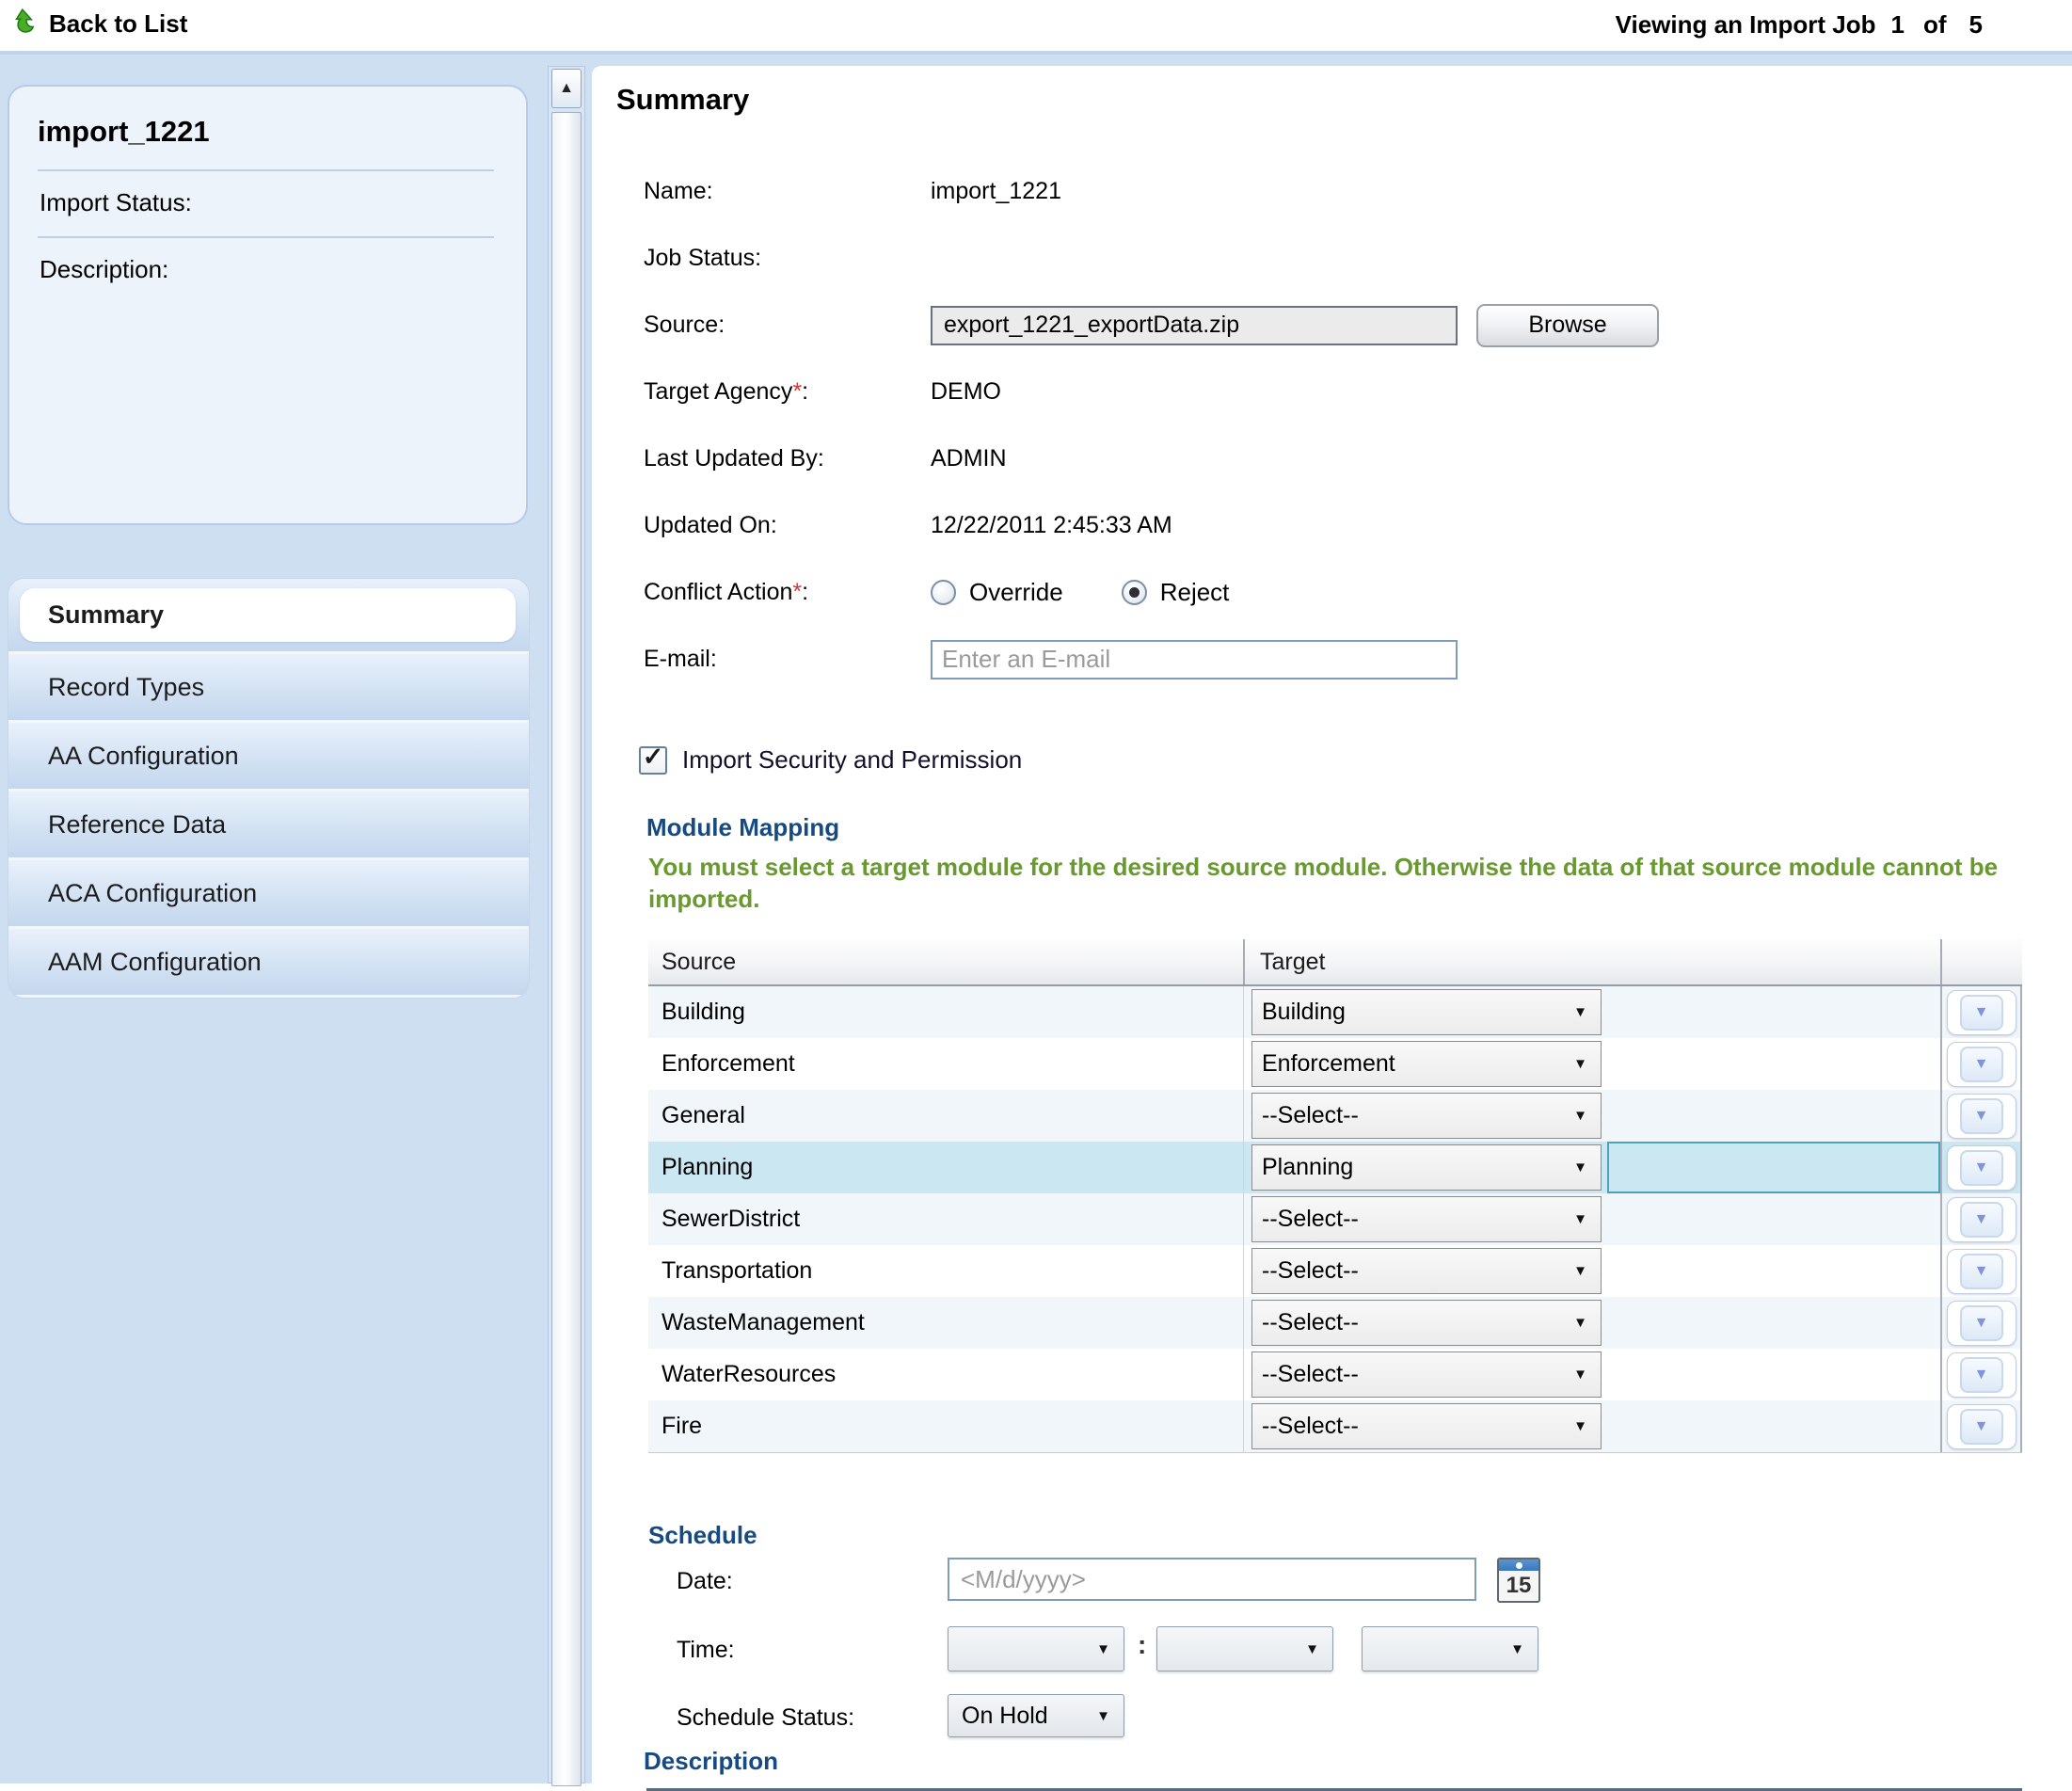  What do you see at coordinates (1304, 1012) in the screenshot?
I see `target-select-value: Building` at bounding box center [1304, 1012].